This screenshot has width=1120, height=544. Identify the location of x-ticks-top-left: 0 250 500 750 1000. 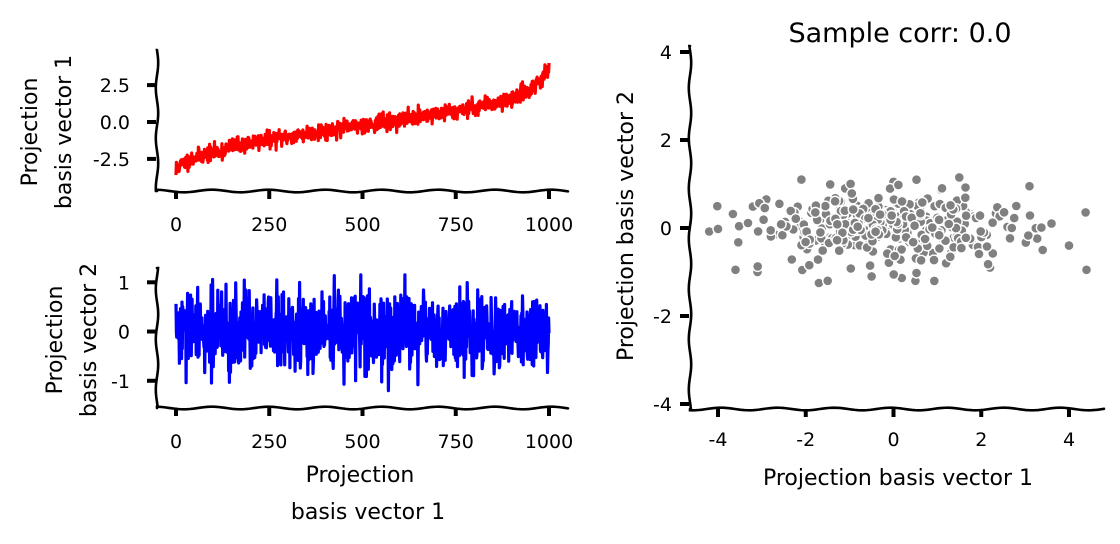
(371, 213).